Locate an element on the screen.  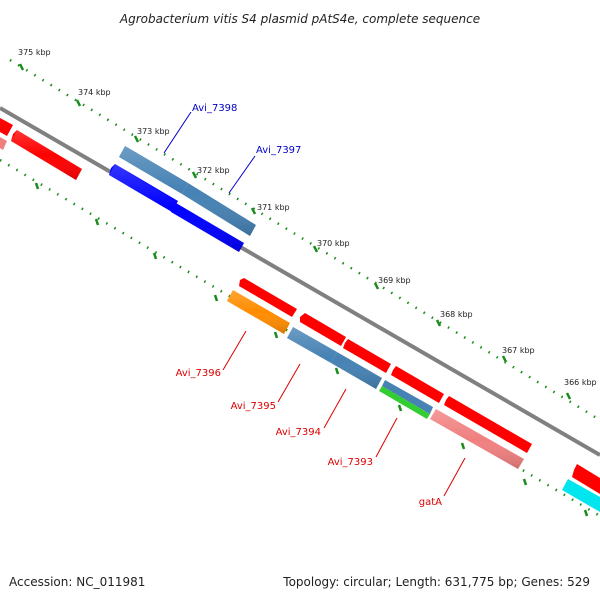
tick-label: 371 kbp is located at coordinates (273, 207).